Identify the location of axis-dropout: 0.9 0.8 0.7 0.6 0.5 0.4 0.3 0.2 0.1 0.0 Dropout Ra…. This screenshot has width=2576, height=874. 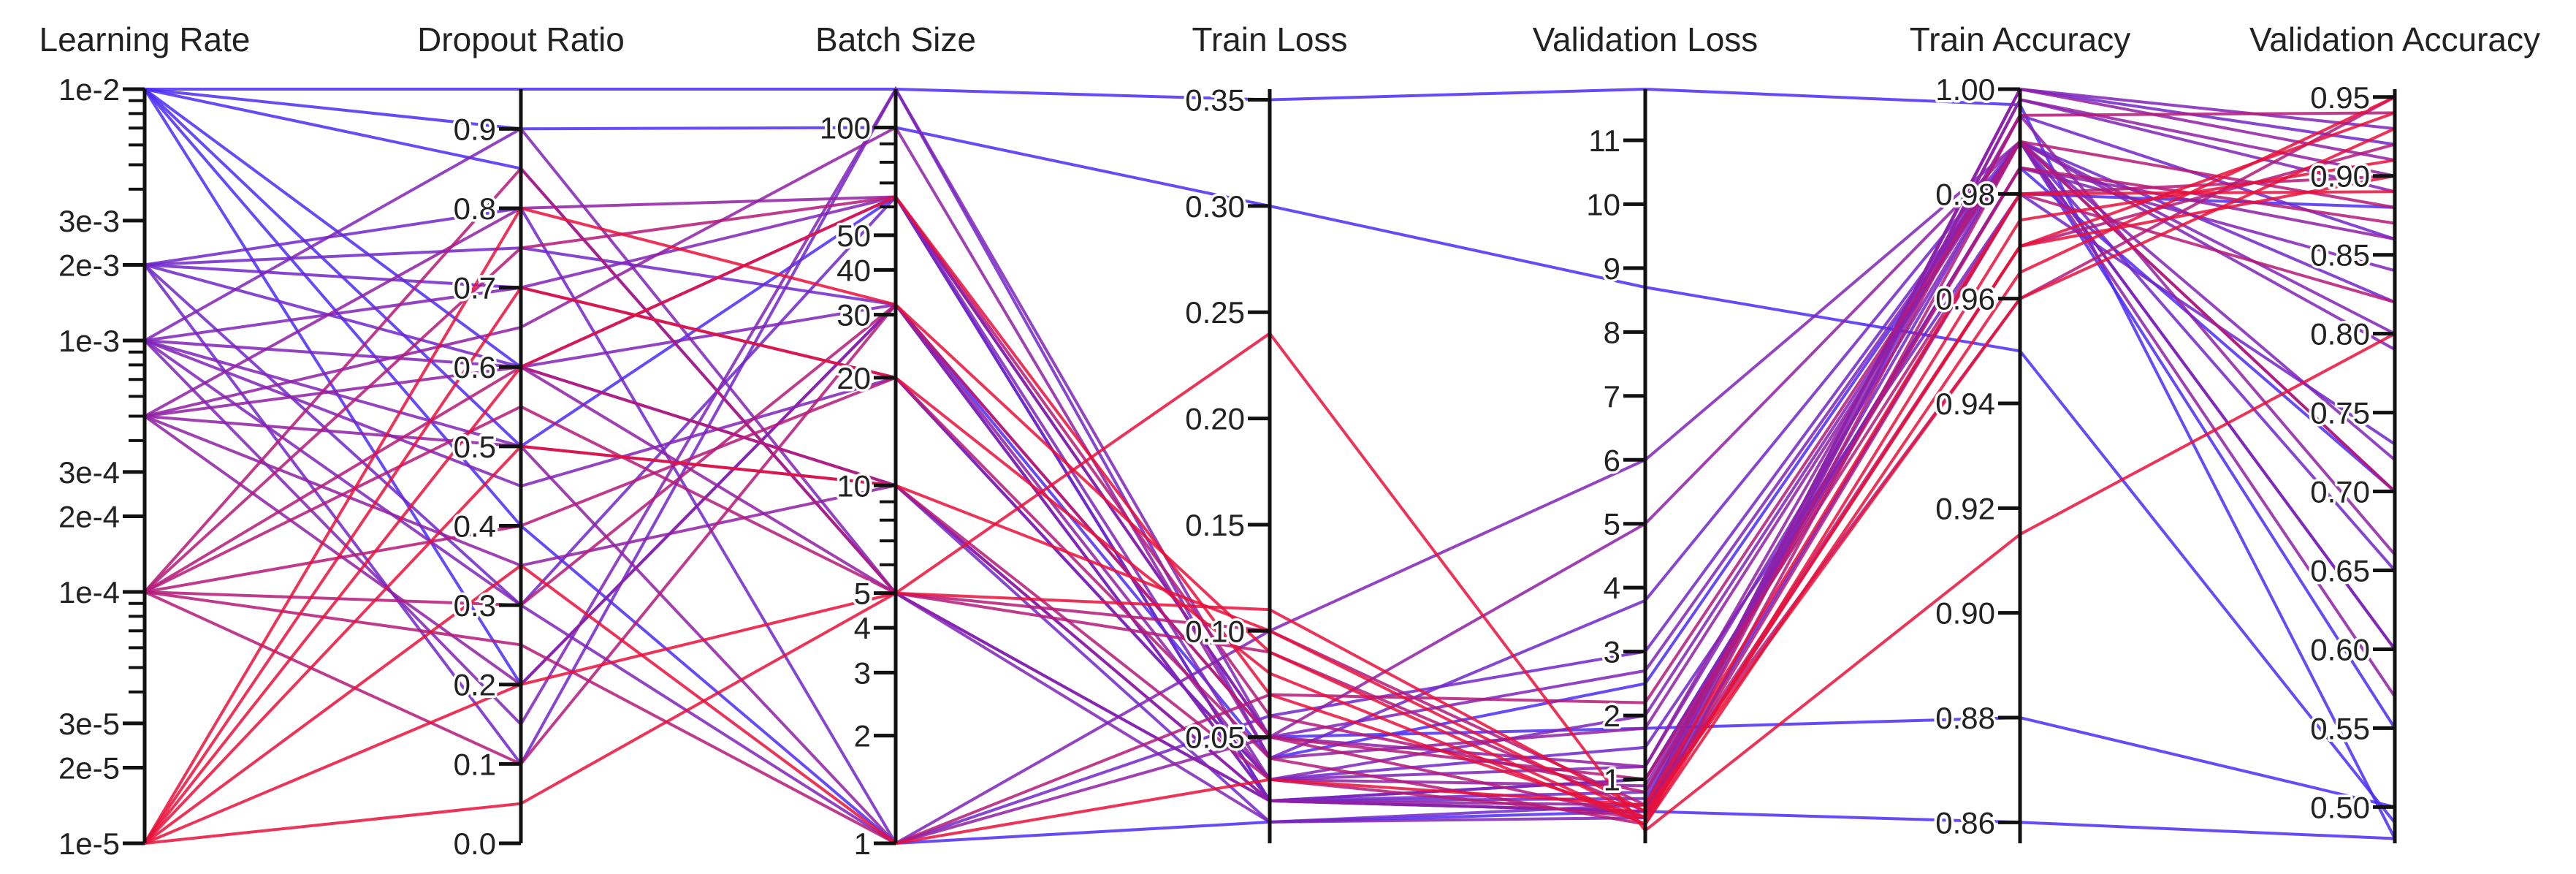
(521, 442).